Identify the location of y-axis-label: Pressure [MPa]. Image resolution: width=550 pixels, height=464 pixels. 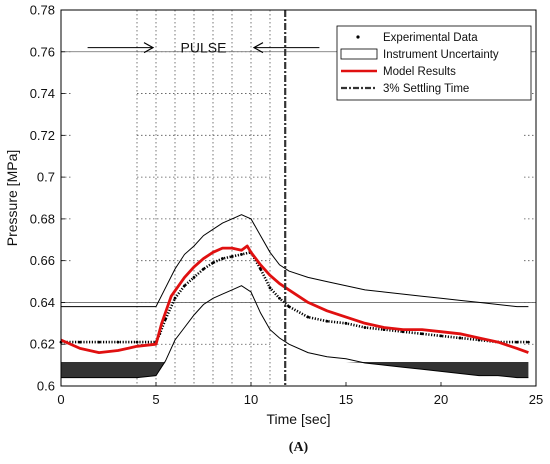
(12, 198).